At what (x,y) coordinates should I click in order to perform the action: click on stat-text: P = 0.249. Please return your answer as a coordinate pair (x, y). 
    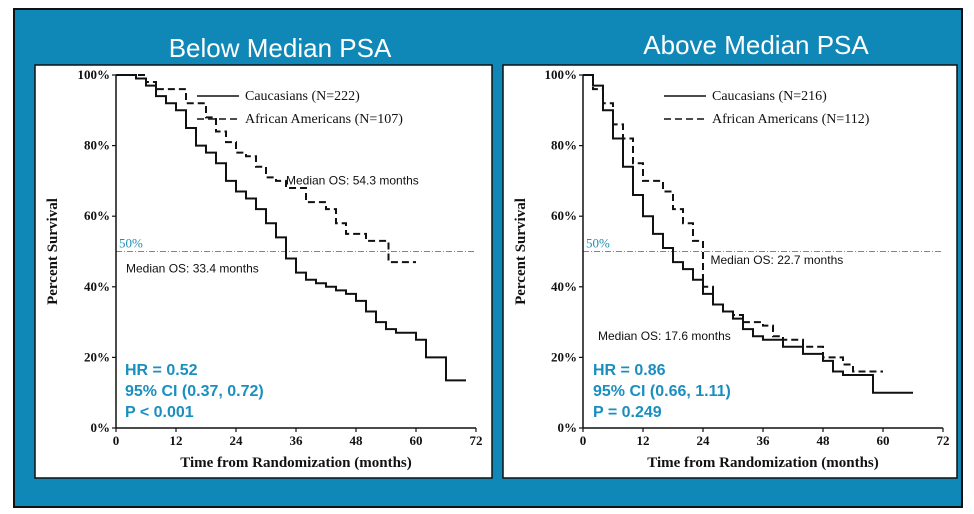
    Looking at the image, I should click on (627, 412).